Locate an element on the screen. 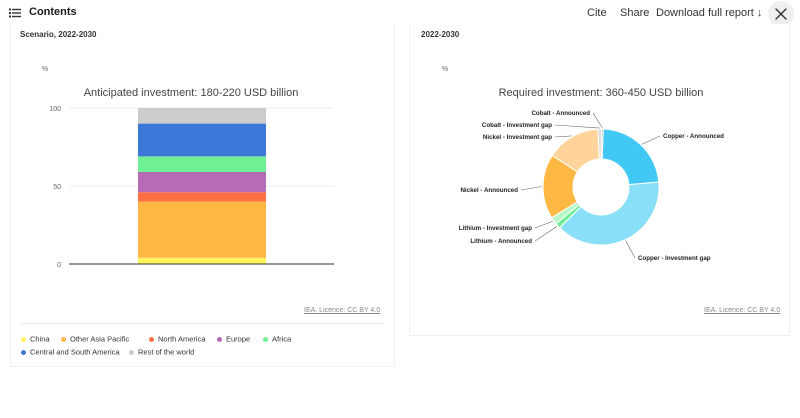  close-icon is located at coordinates (781, 14).